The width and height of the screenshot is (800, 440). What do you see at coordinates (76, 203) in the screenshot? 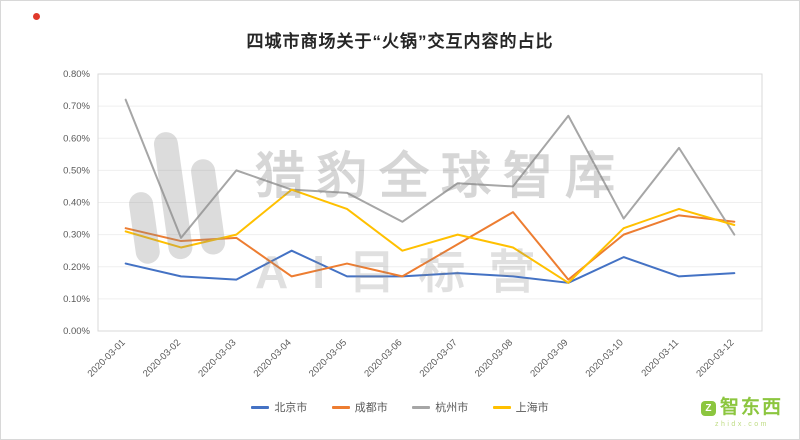
I see `svg-text: 0.40%` at bounding box center [76, 203].